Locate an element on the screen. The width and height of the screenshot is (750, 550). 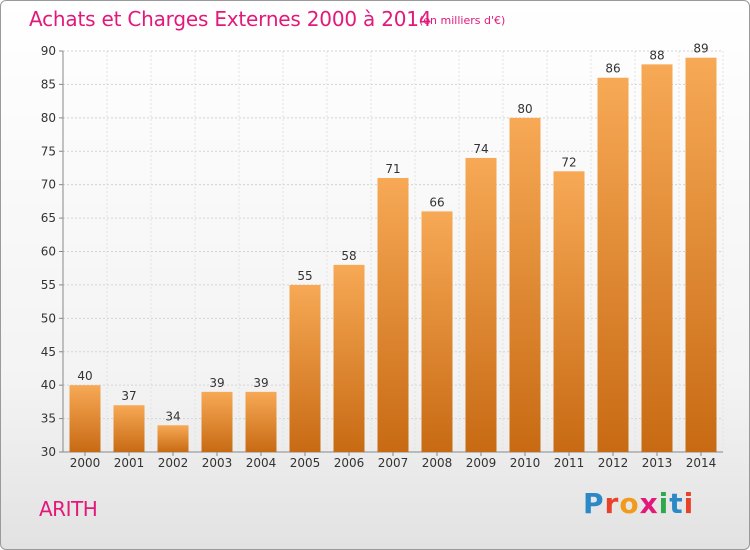
data-label-2004: 39 is located at coordinates (260, 383).